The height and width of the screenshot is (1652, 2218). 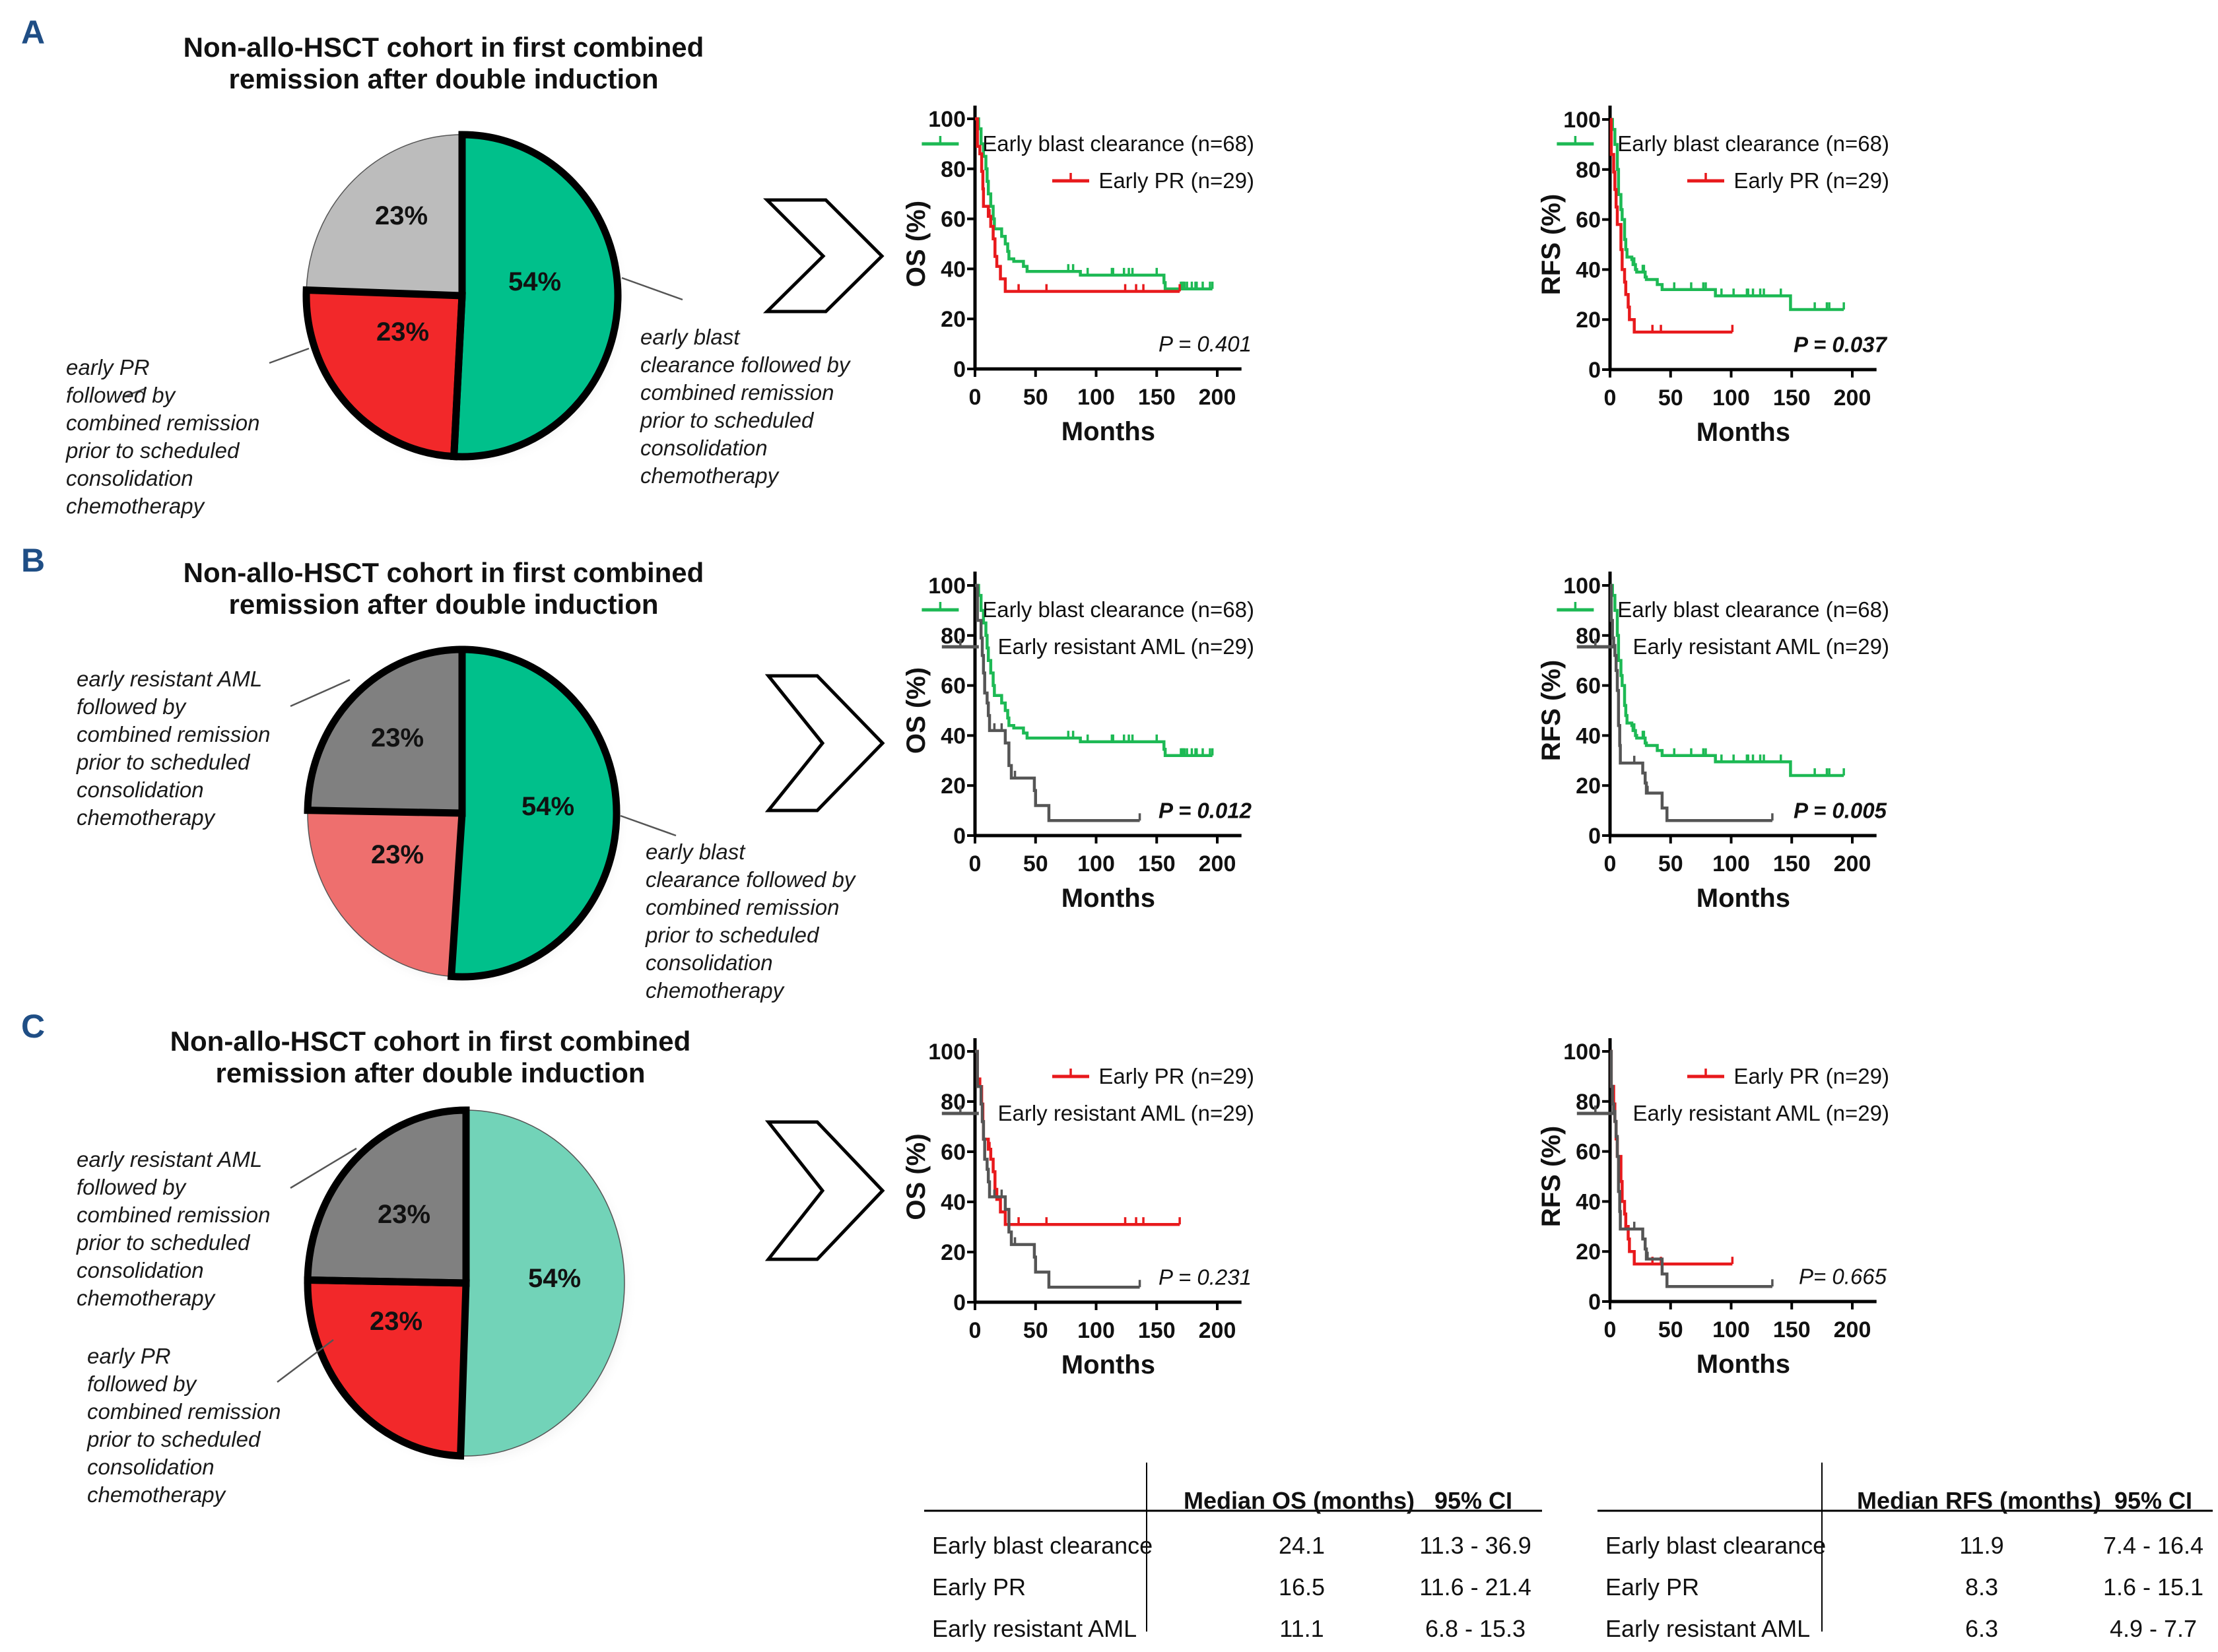 What do you see at coordinates (1840, 810) in the screenshot?
I see `p-value-label: P = 0.005` at bounding box center [1840, 810].